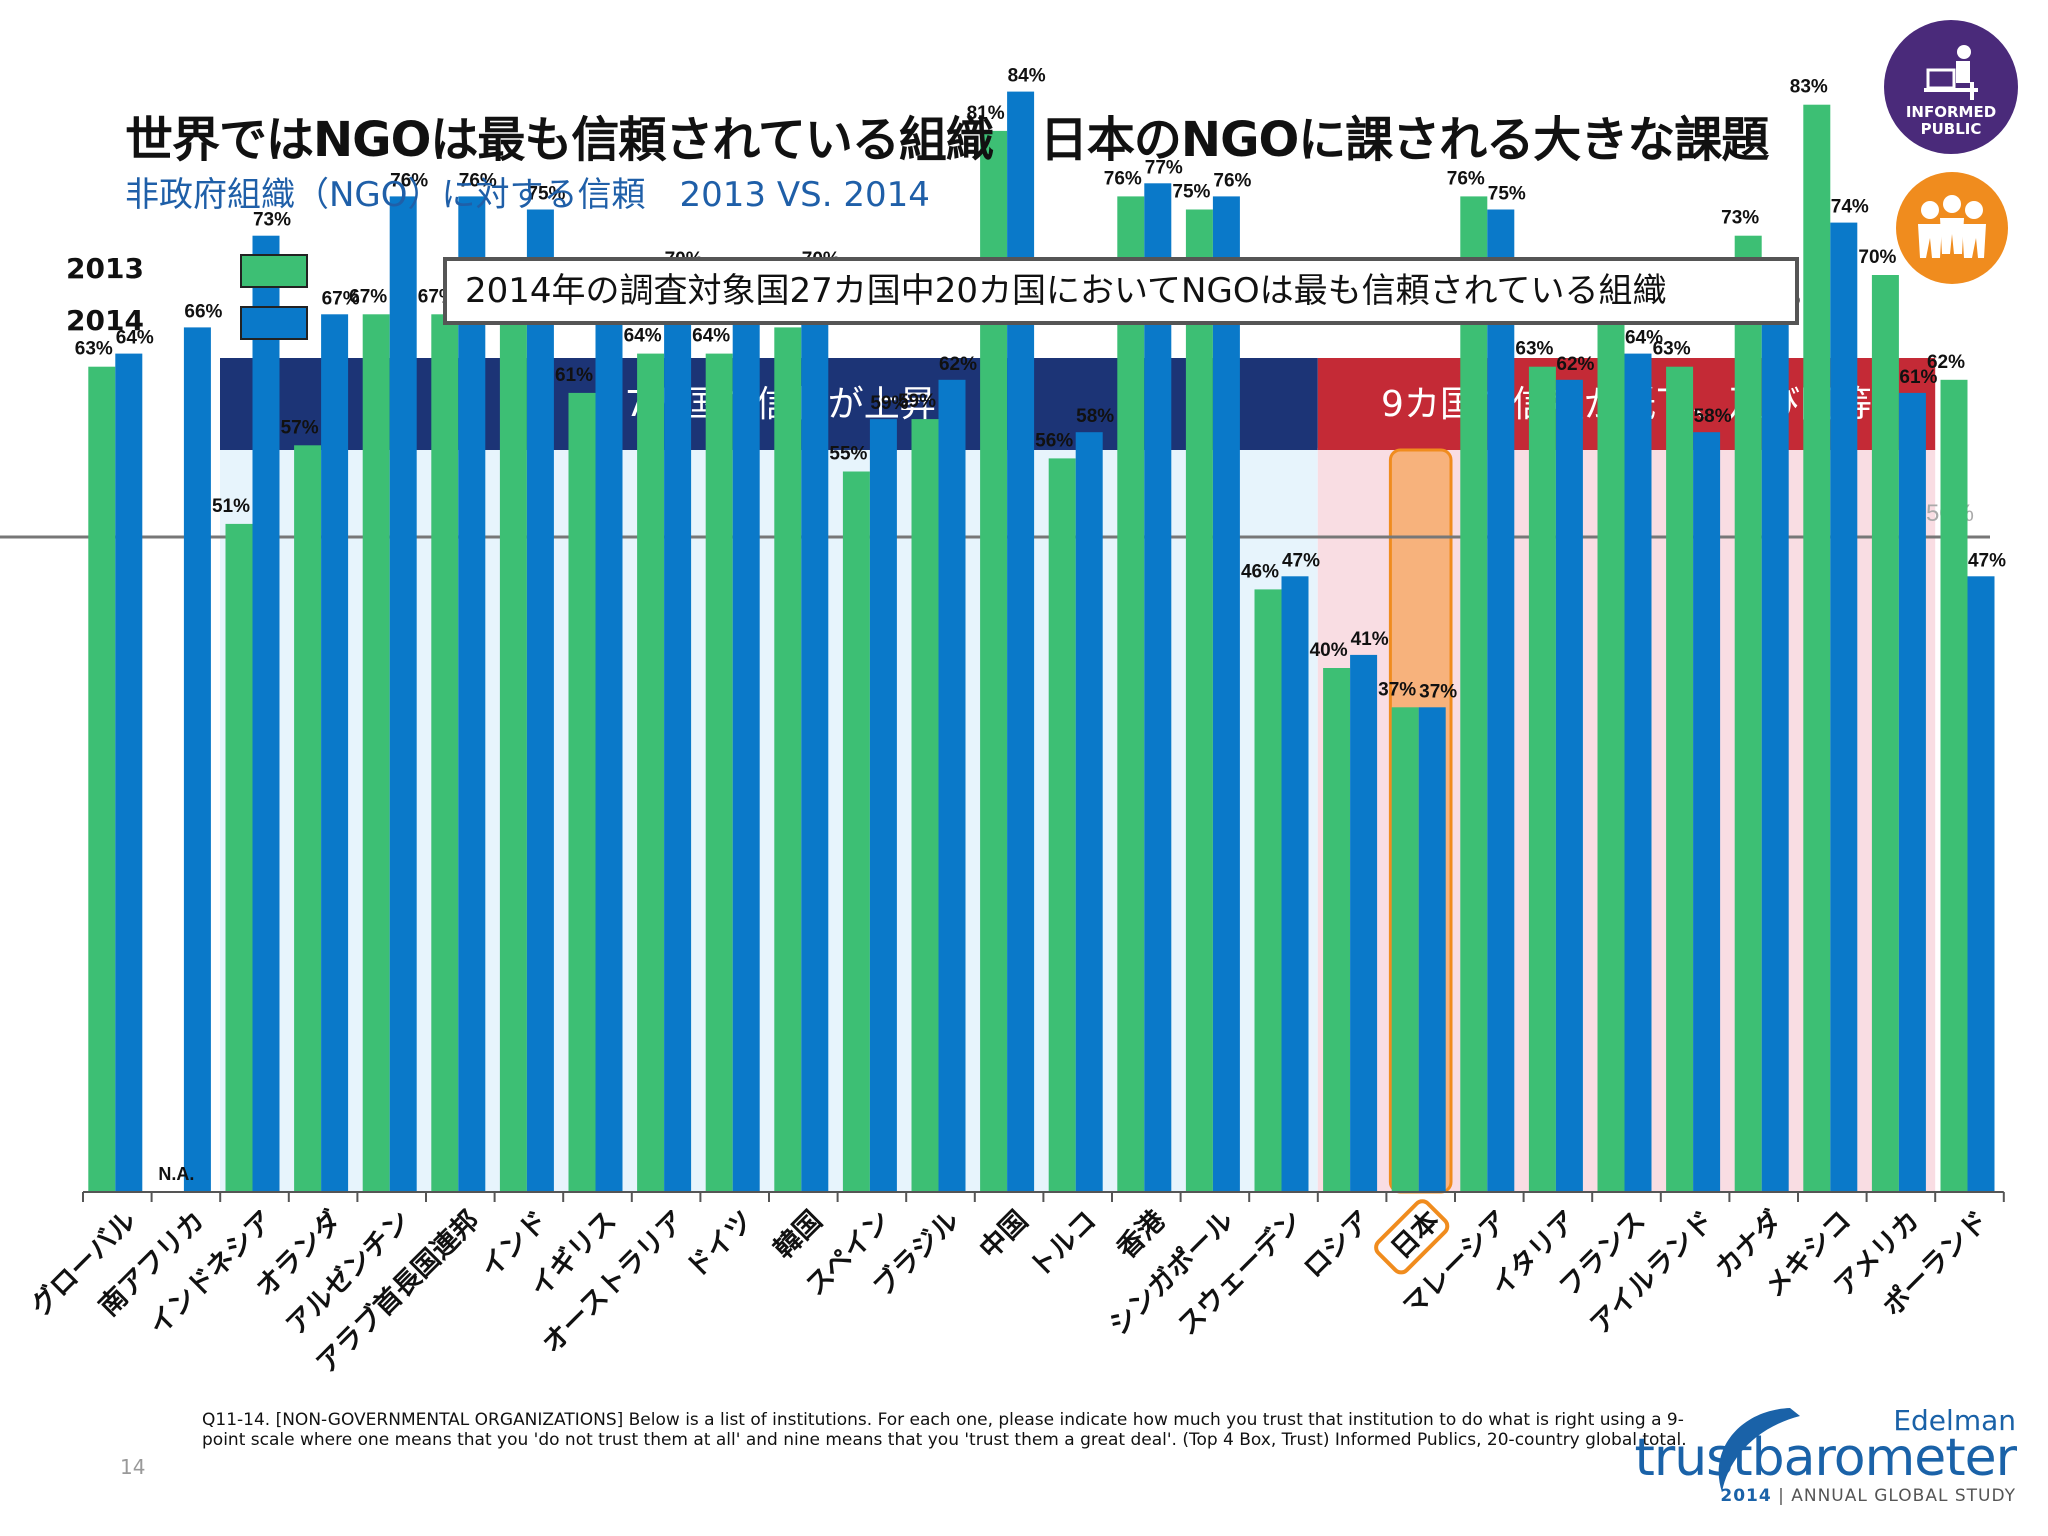  I want to click on value-label: 70%, so click(1877, 257).